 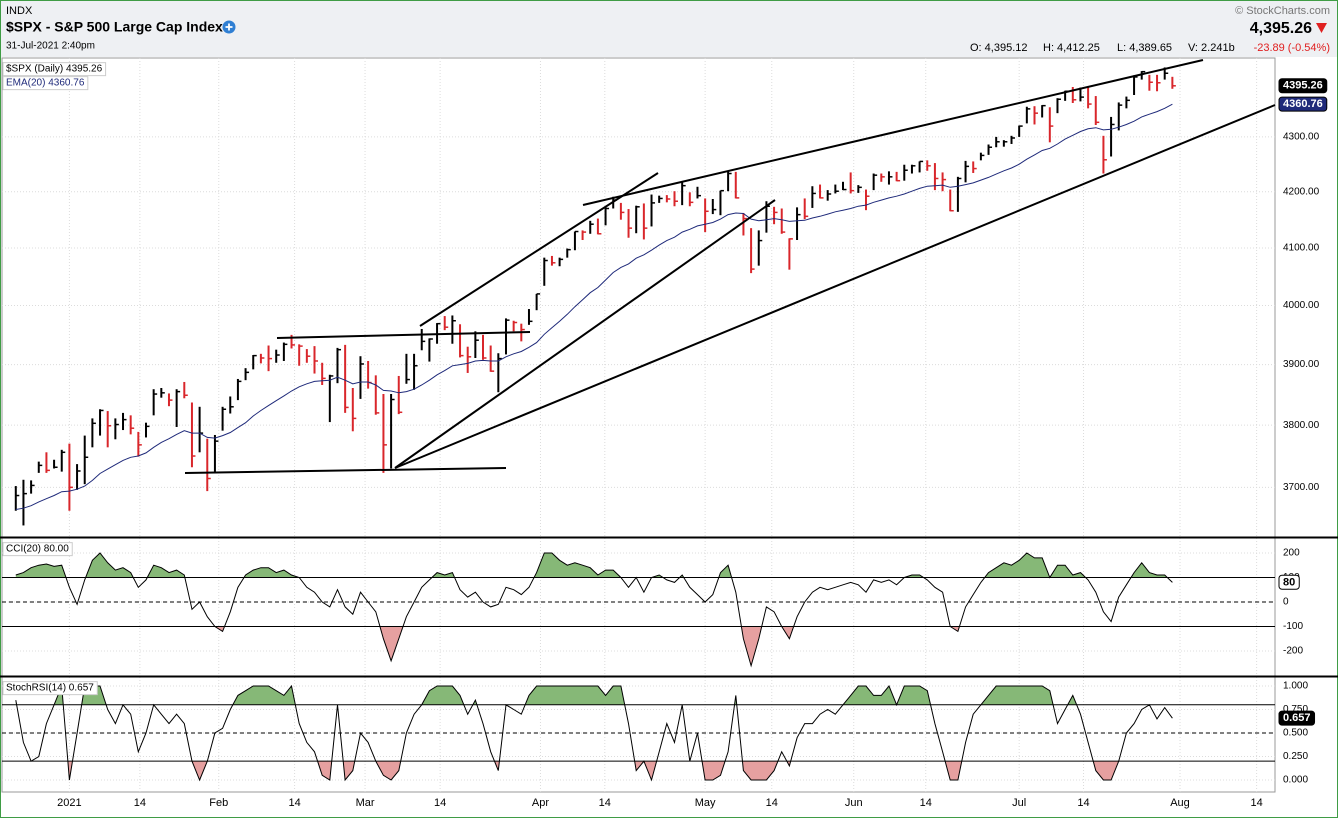 I want to click on y-tick-label: 4300.00, so click(x=1301, y=137).